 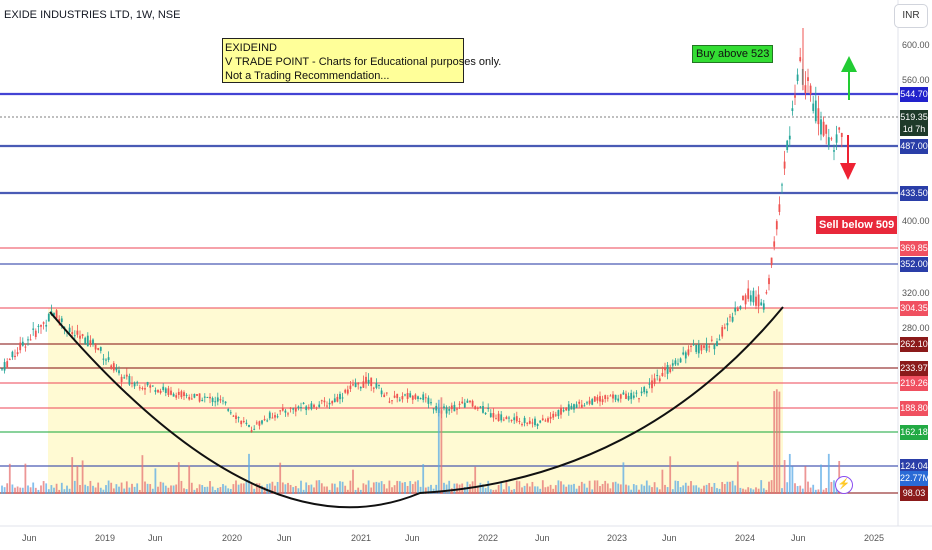 I want to click on current-price-label: 519.35 1d 7h, so click(x=914, y=123).